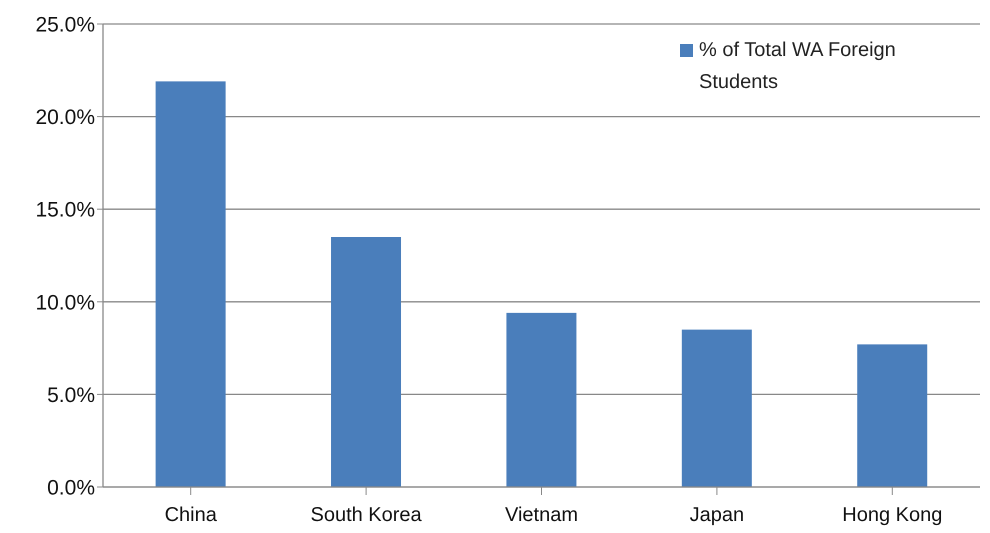  What do you see at coordinates (366, 515) in the screenshot?
I see `x-tick-label: South Korea` at bounding box center [366, 515].